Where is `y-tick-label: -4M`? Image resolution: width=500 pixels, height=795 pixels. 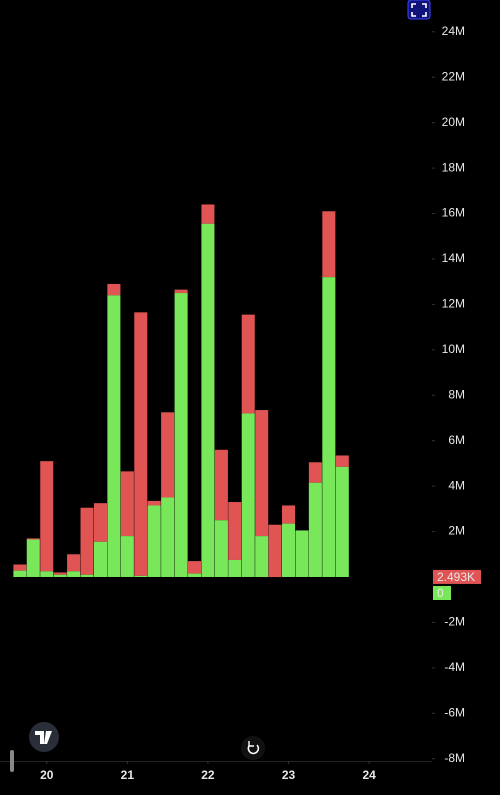 y-tick-label: -4M is located at coordinates (454, 667).